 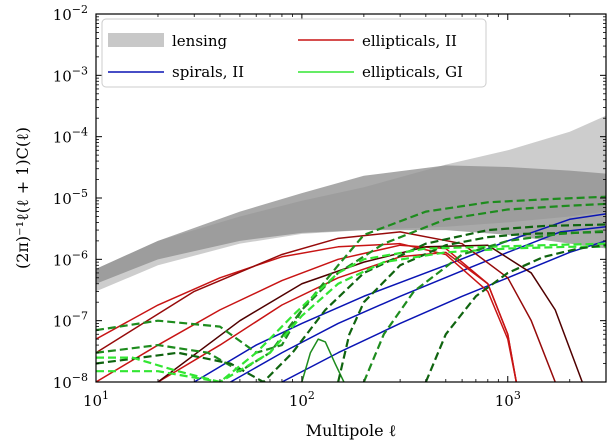 I want to click on legend-label-ellipticals-ii: ellipticals, II, so click(x=409, y=41).